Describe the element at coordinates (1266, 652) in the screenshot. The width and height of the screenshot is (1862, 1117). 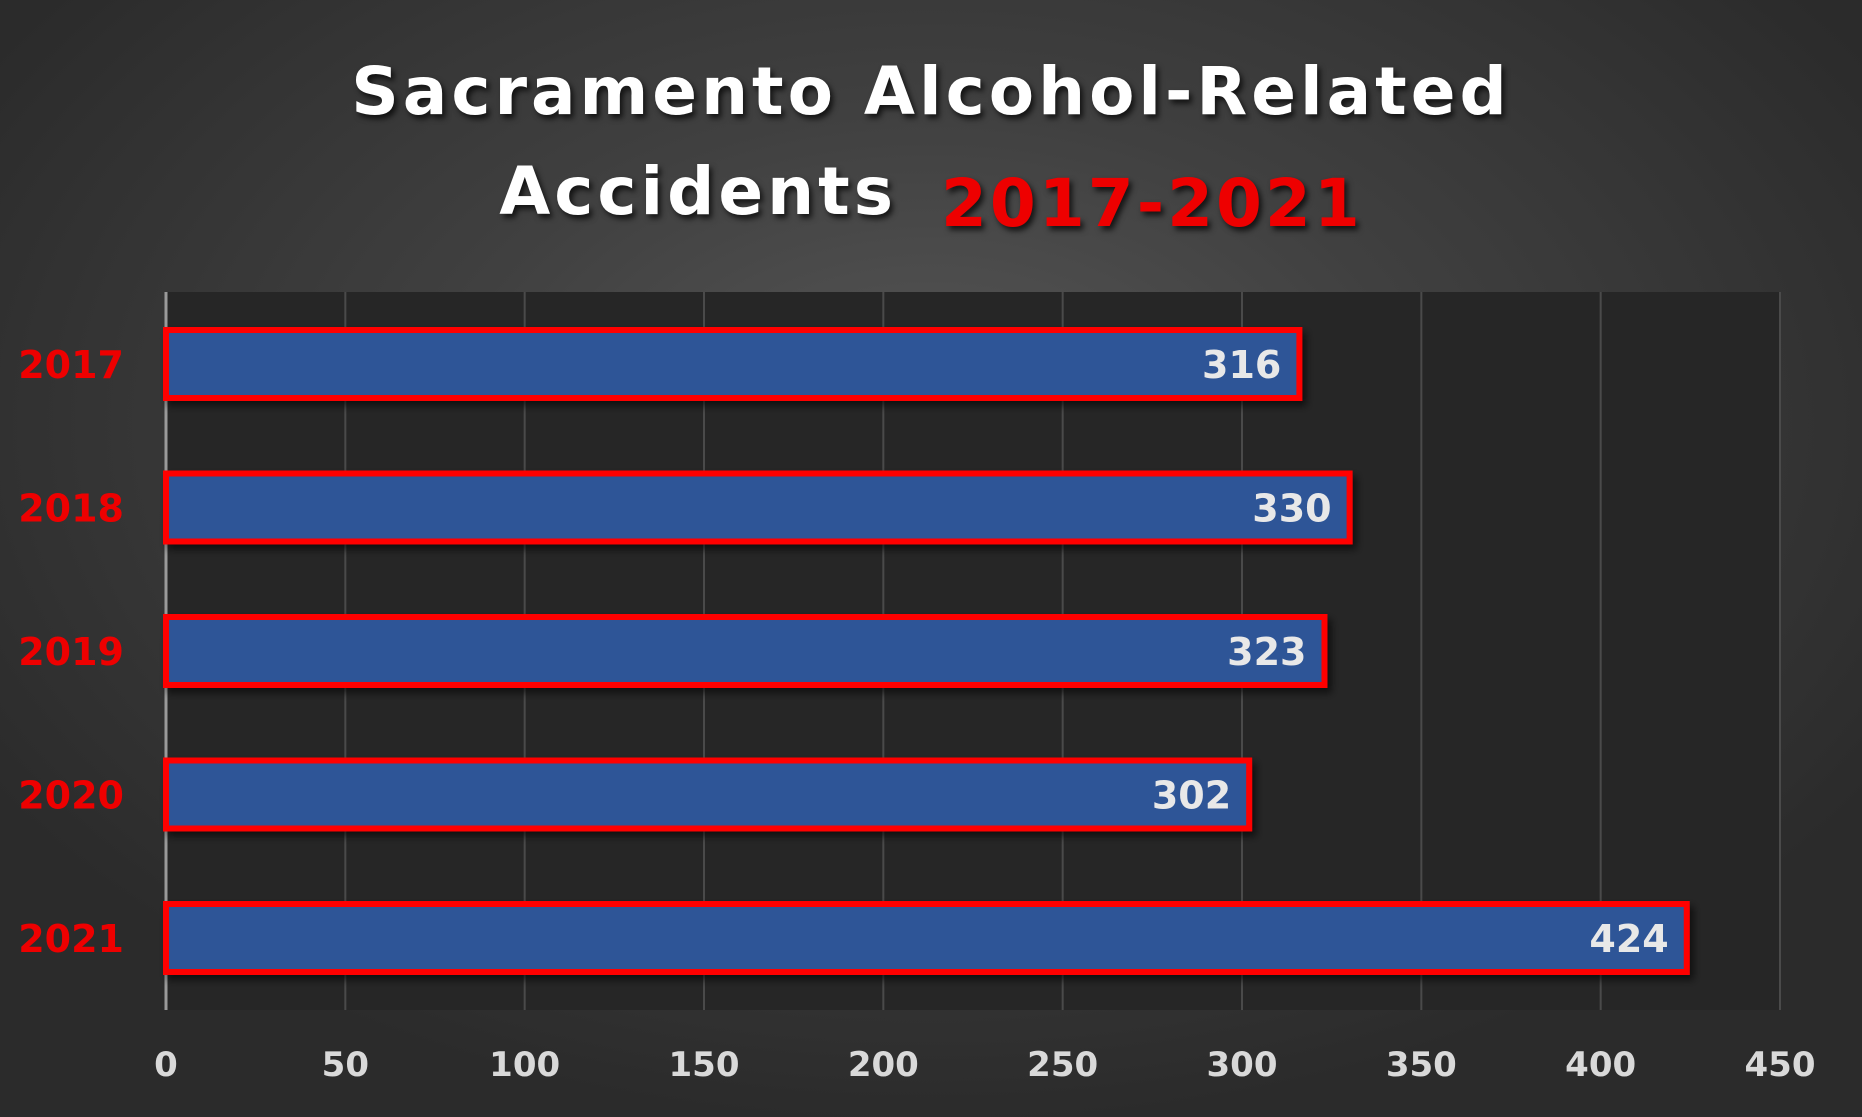
I see `data-label-2019: 323` at that location.